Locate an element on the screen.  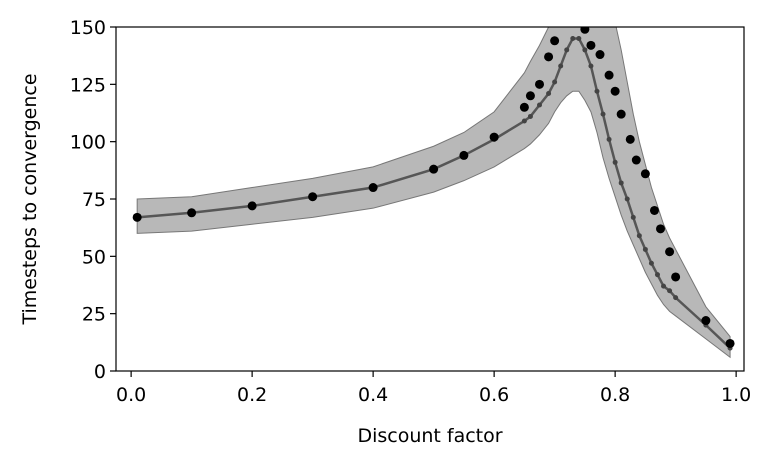
y-tick-label: 0 is located at coordinates (100, 372).